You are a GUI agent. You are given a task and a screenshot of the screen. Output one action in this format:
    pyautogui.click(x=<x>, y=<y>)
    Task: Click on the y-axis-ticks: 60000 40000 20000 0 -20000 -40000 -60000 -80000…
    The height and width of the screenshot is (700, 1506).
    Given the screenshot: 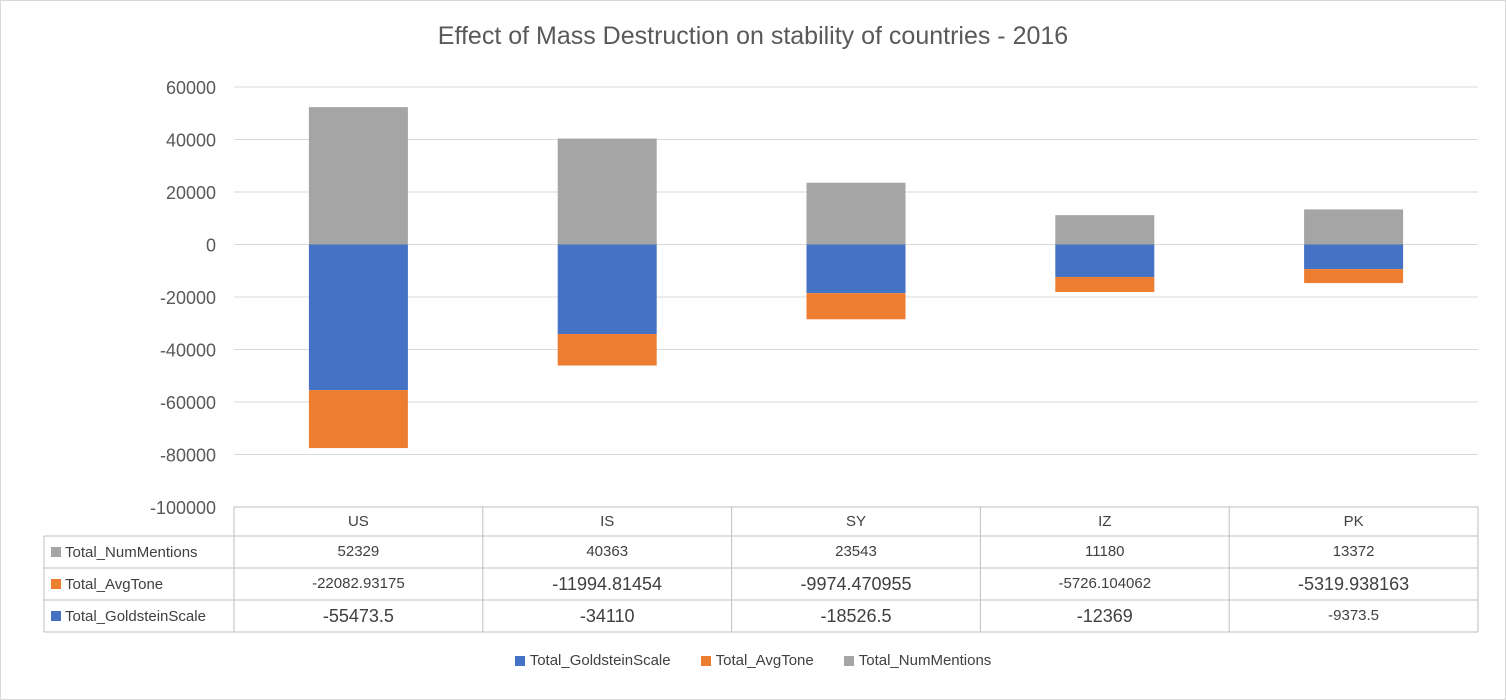 What is the action you would take?
    pyautogui.click(x=183, y=298)
    